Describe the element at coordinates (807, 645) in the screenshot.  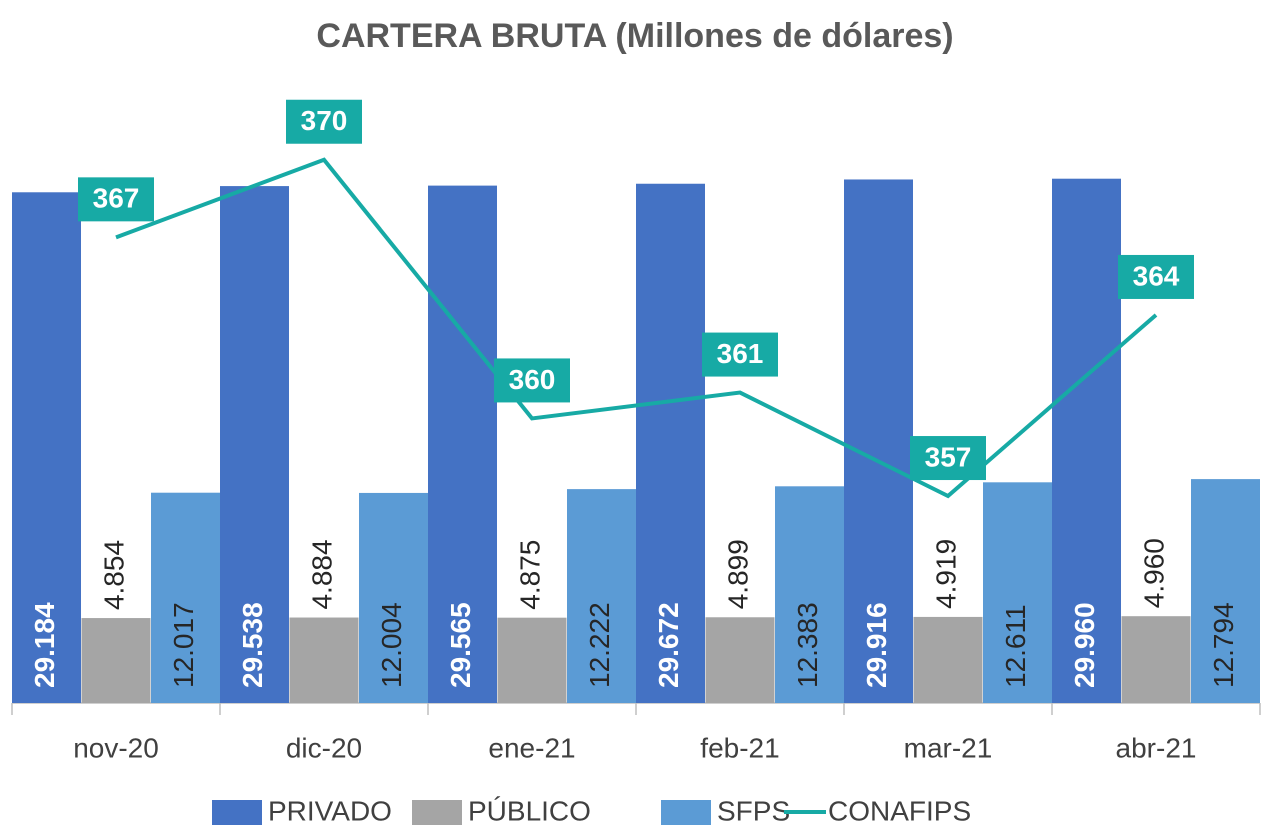
I see `data-label: 12.383` at that location.